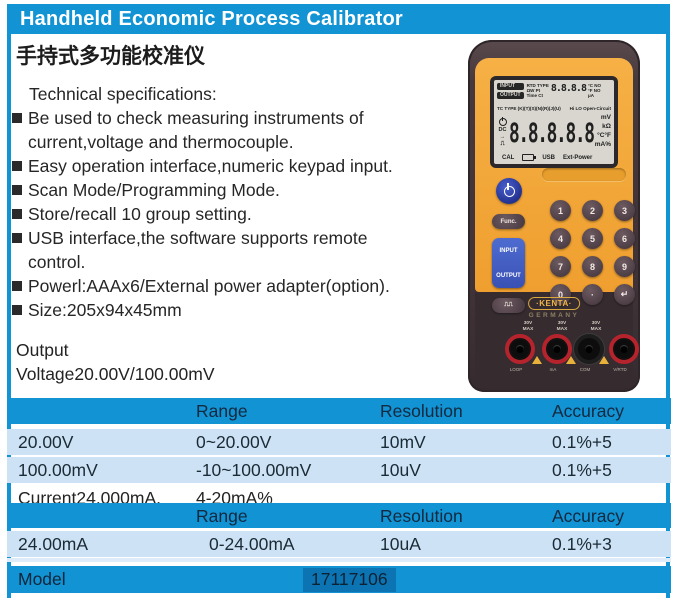  Describe the element at coordinates (624, 210) in the screenshot. I see `key-3: 3` at that location.